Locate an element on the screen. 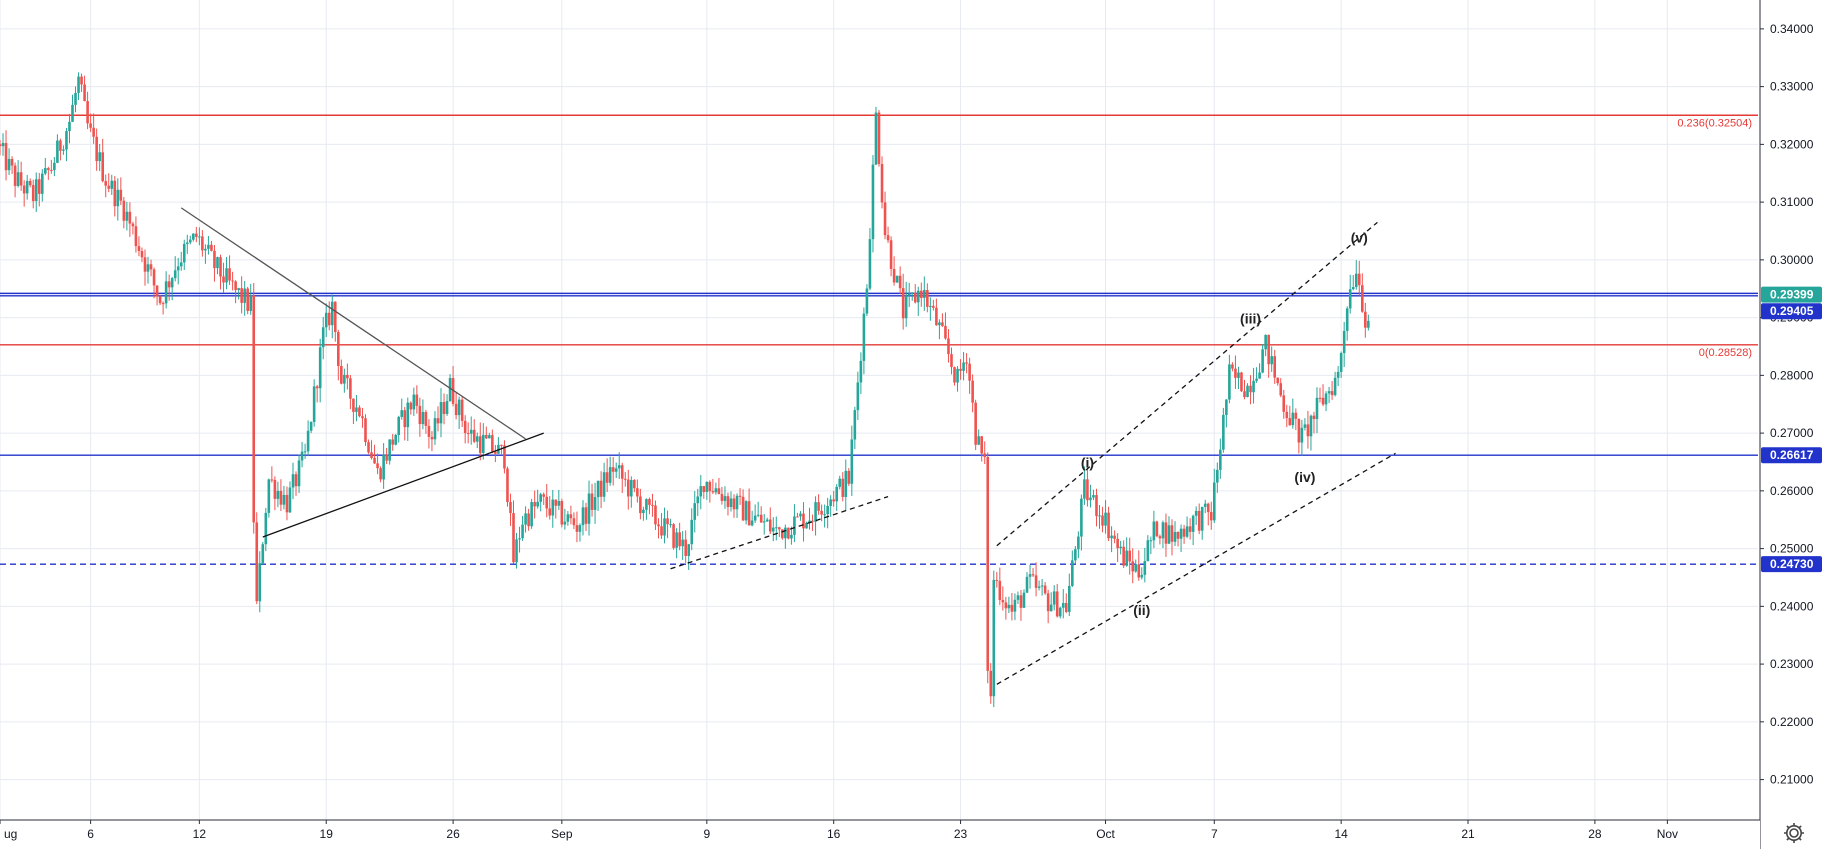 Image resolution: width=1824 pixels, height=854 pixels. fib-level-label: 0(0.28528) is located at coordinates (1725, 353).